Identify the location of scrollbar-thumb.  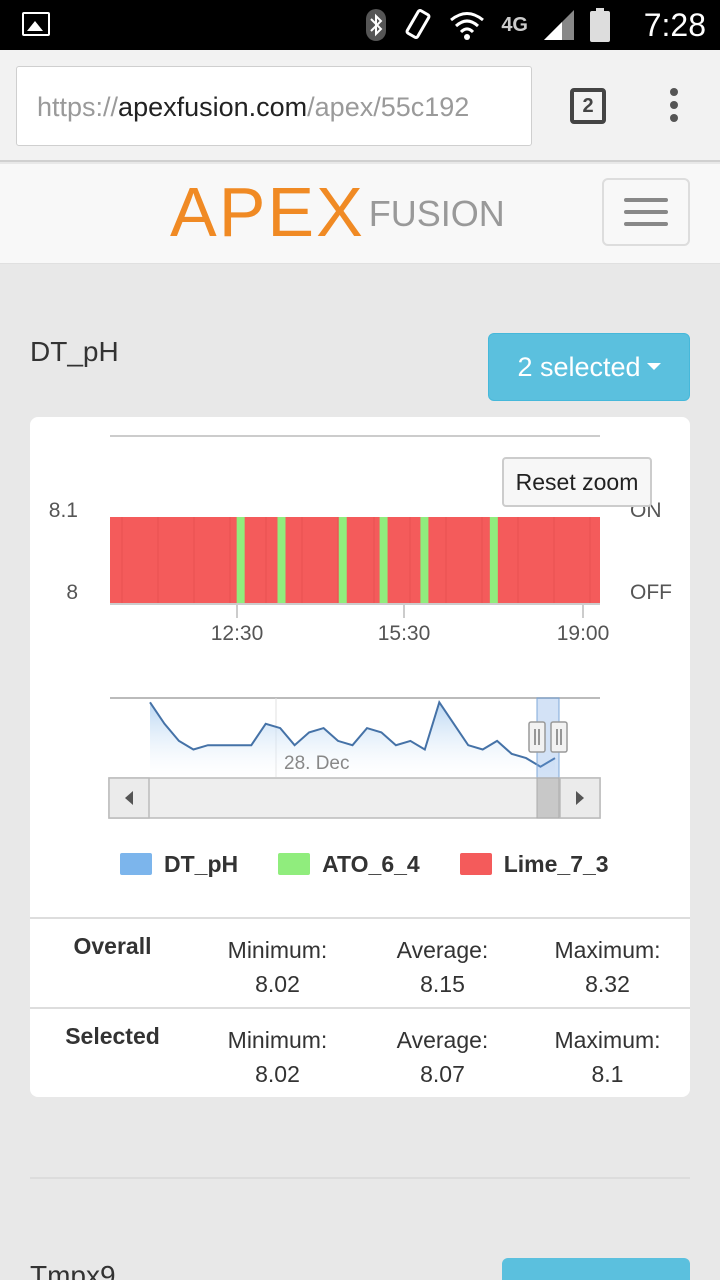
(548, 798).